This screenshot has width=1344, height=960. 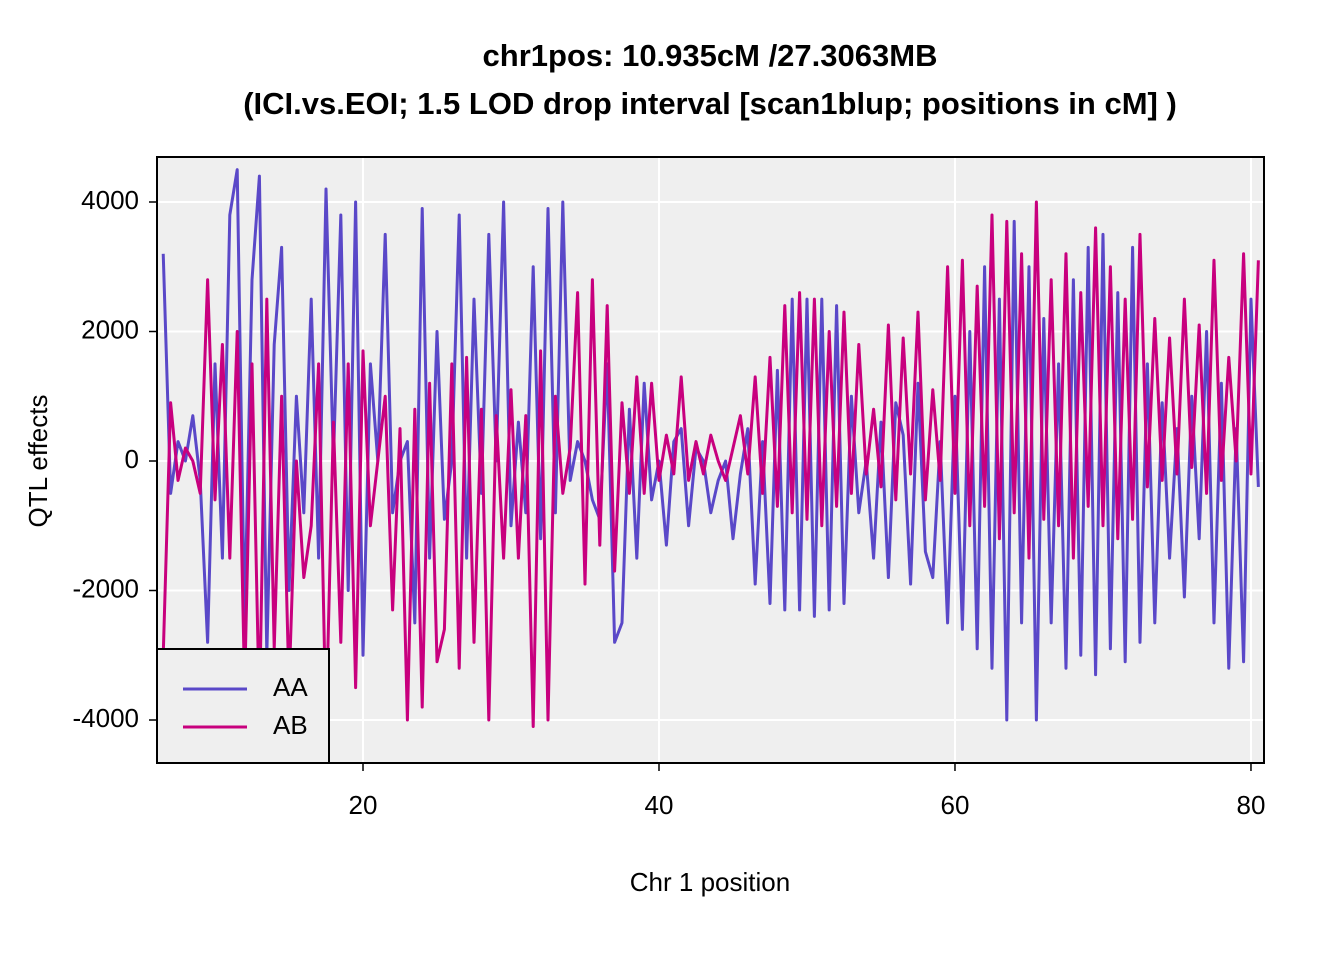 What do you see at coordinates (1251, 805) in the screenshot?
I see `x-tick-label: 80` at bounding box center [1251, 805].